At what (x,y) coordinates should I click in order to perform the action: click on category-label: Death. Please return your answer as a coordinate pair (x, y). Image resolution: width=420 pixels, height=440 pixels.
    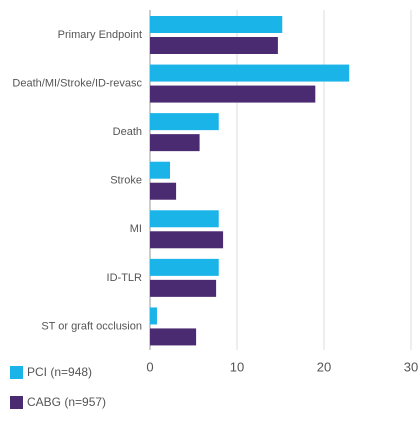
    Looking at the image, I should click on (127, 132).